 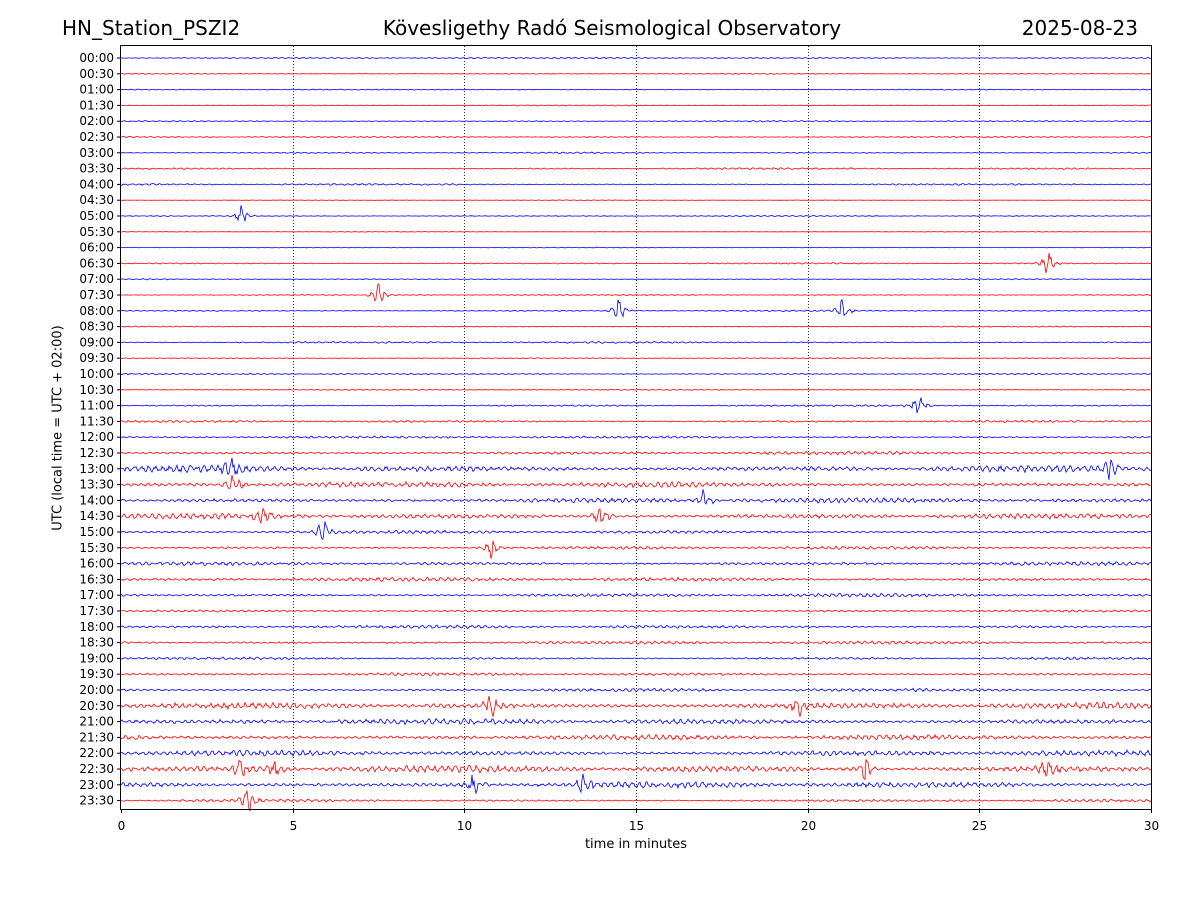 I want to click on y-tick-label: 11:00, so click(x=96, y=406).